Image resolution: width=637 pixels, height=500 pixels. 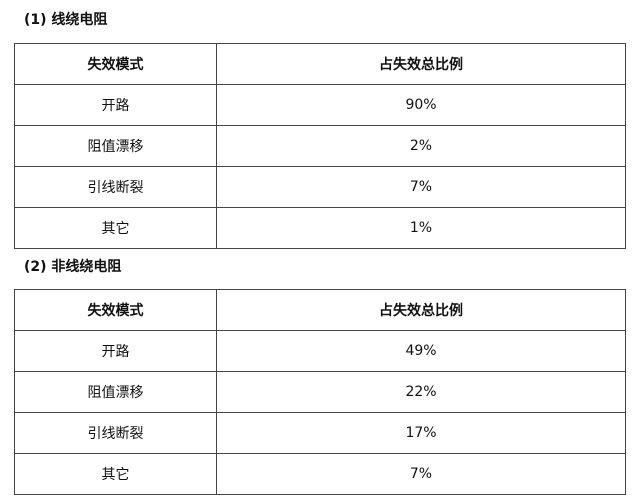 I want to click on table-row: 阻值漂移 22%, so click(x=320, y=392).